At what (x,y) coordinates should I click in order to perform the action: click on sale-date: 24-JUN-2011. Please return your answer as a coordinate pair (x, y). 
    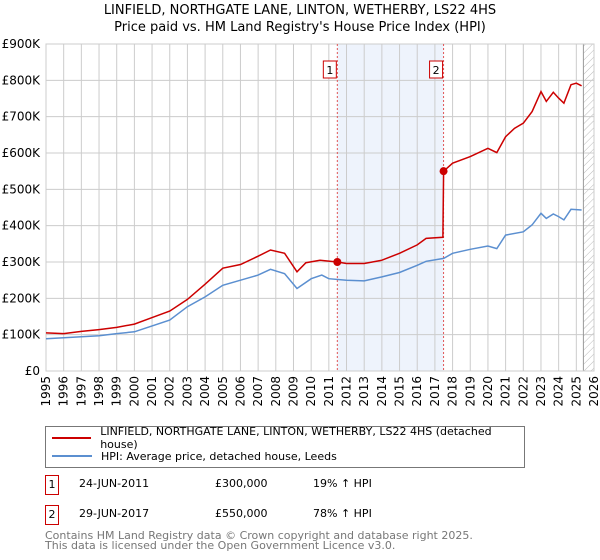
    Looking at the image, I should click on (114, 483).